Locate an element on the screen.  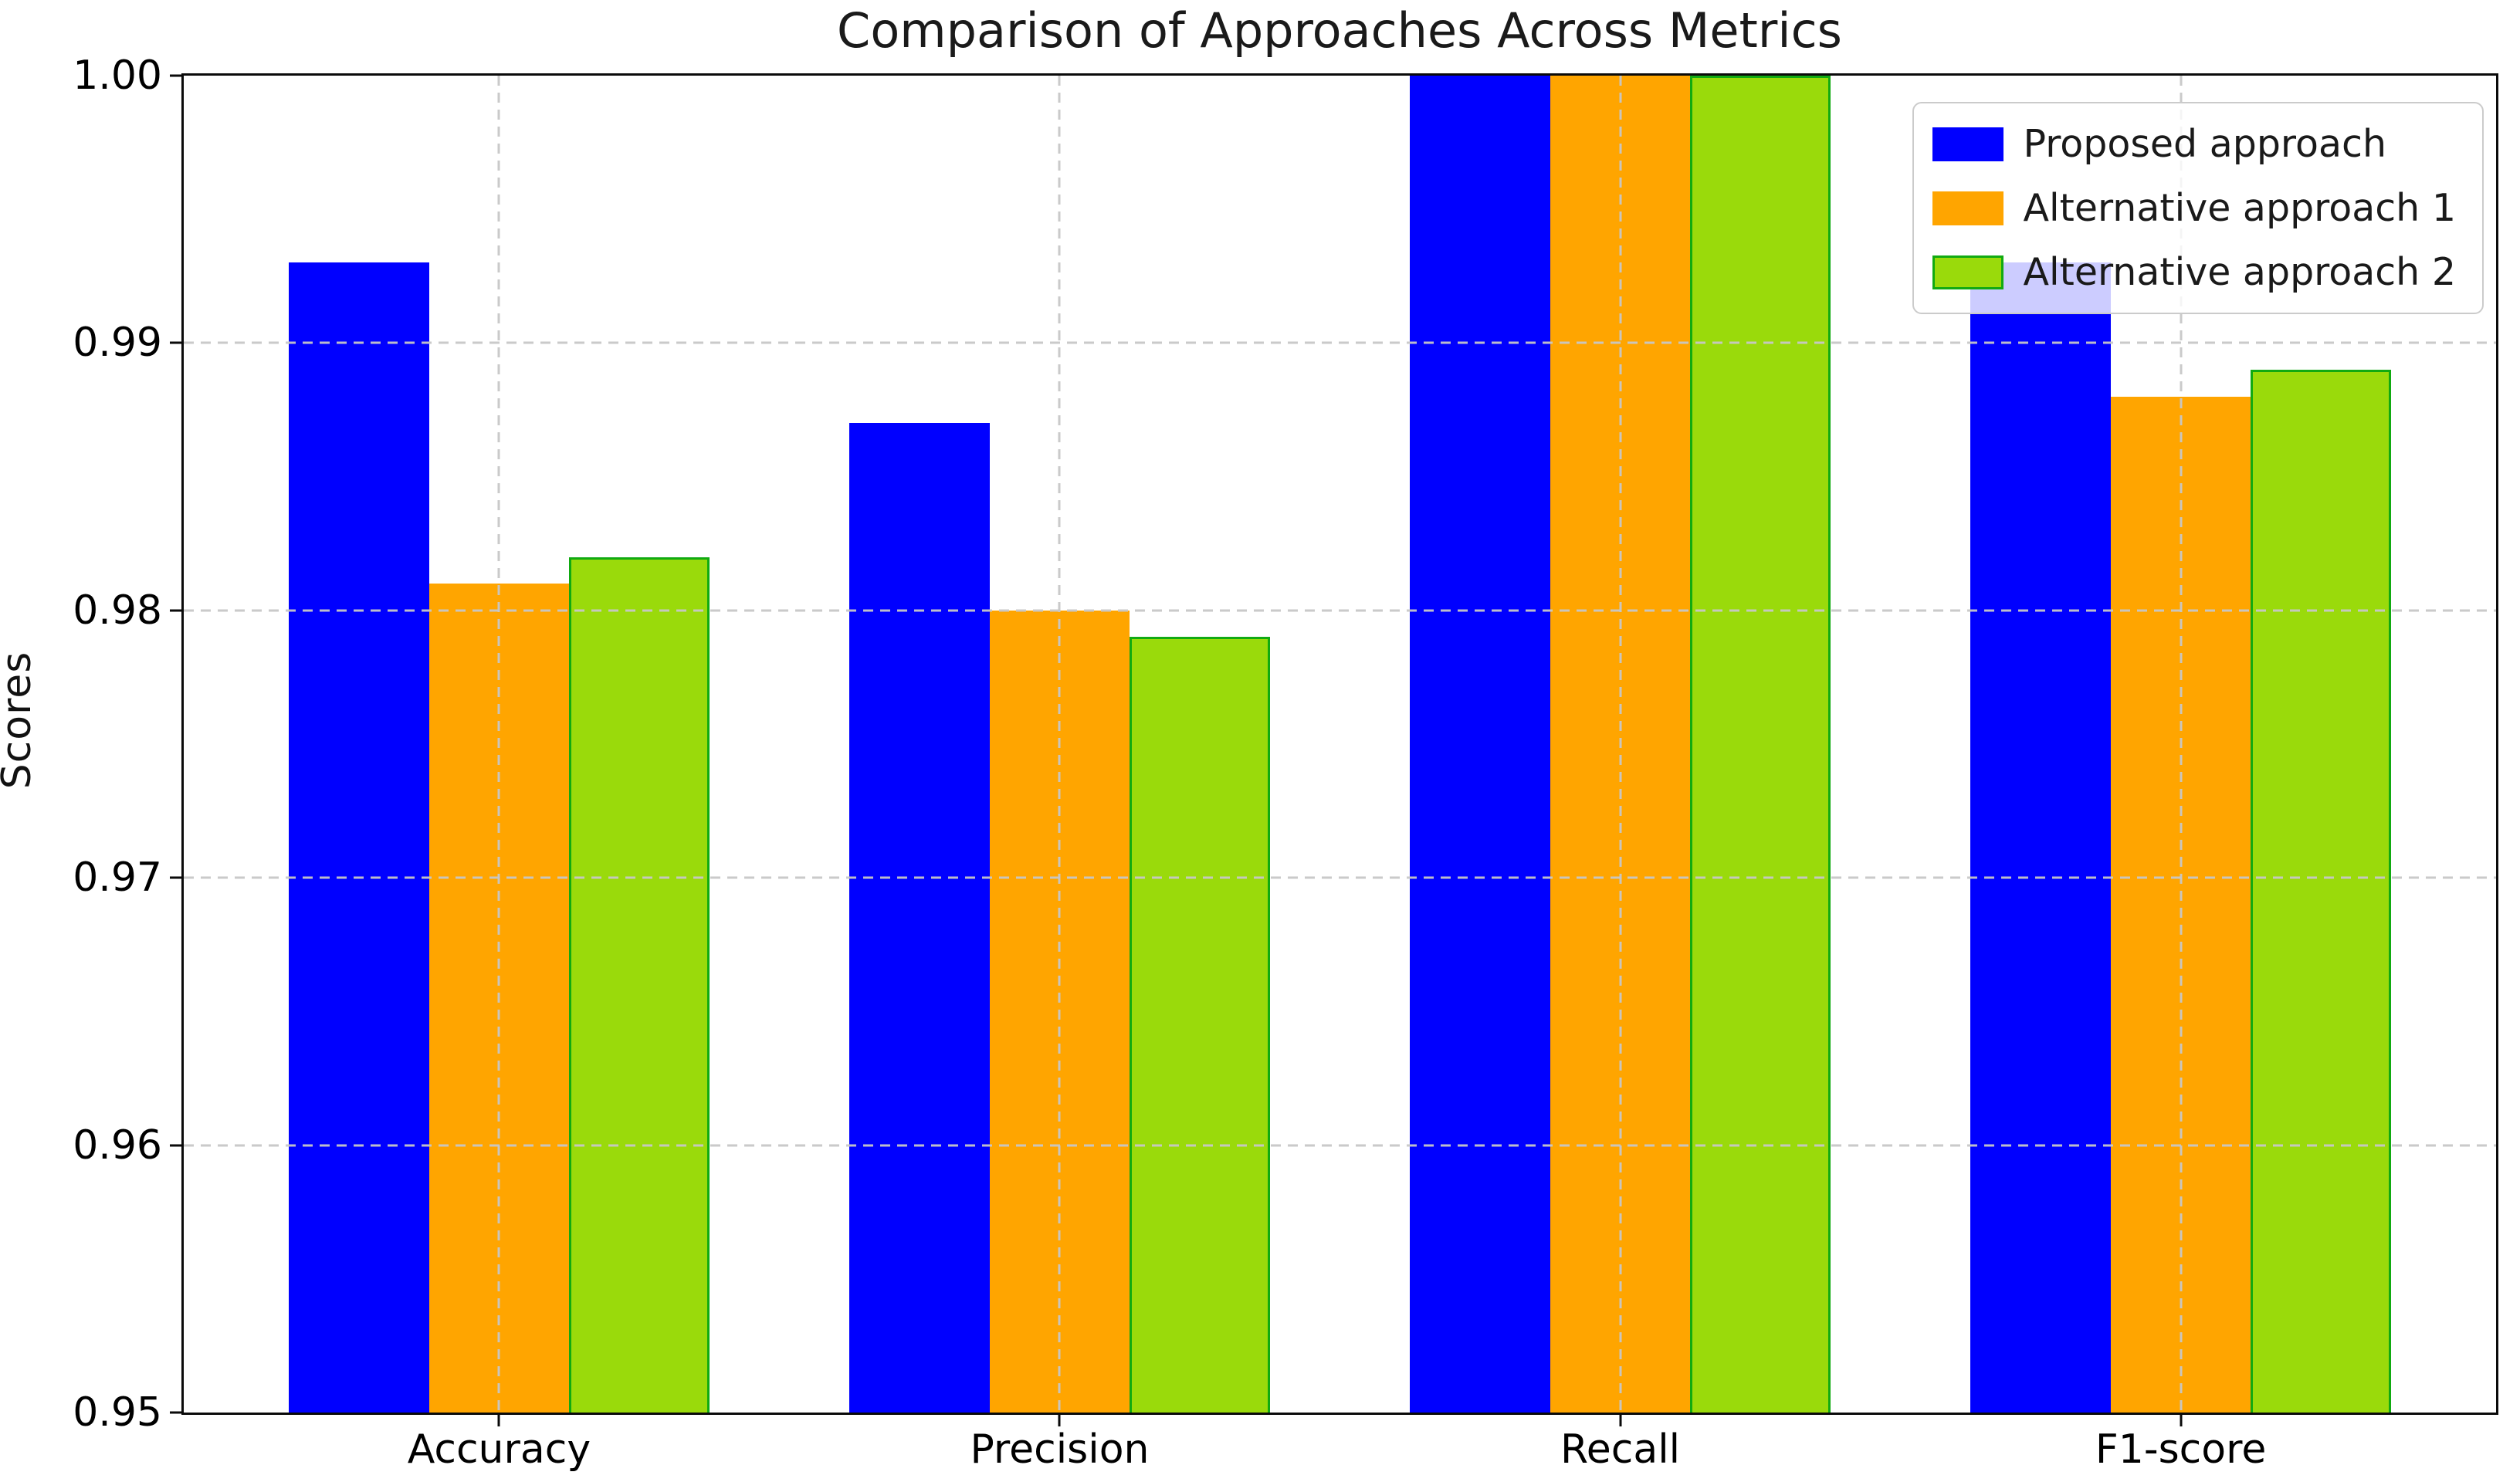
x-tick-label-accuracy: Accuracy is located at coordinates (499, 1449).